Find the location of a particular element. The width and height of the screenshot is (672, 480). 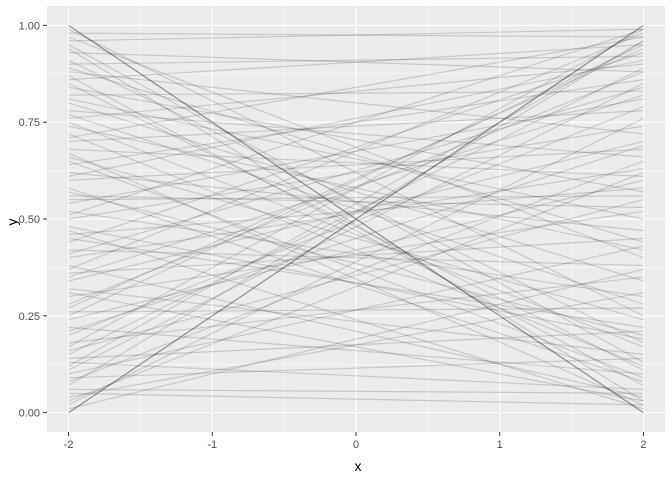

x-axis-ticks: -2 -1 0 1 2 is located at coordinates (355, 441).